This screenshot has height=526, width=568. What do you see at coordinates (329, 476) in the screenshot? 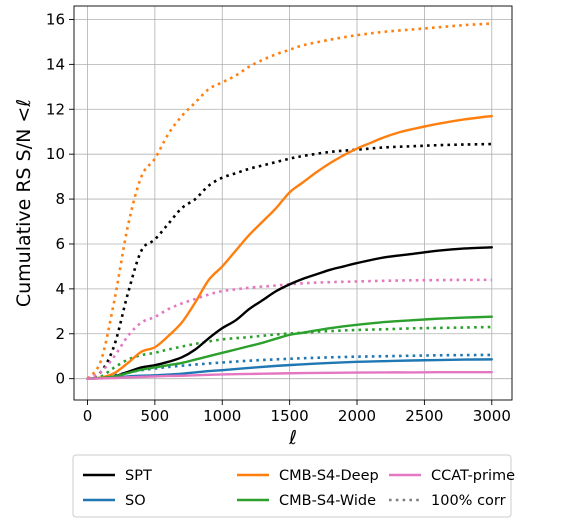
I see `legend-label: CMB-S4-Deep` at bounding box center [329, 476].